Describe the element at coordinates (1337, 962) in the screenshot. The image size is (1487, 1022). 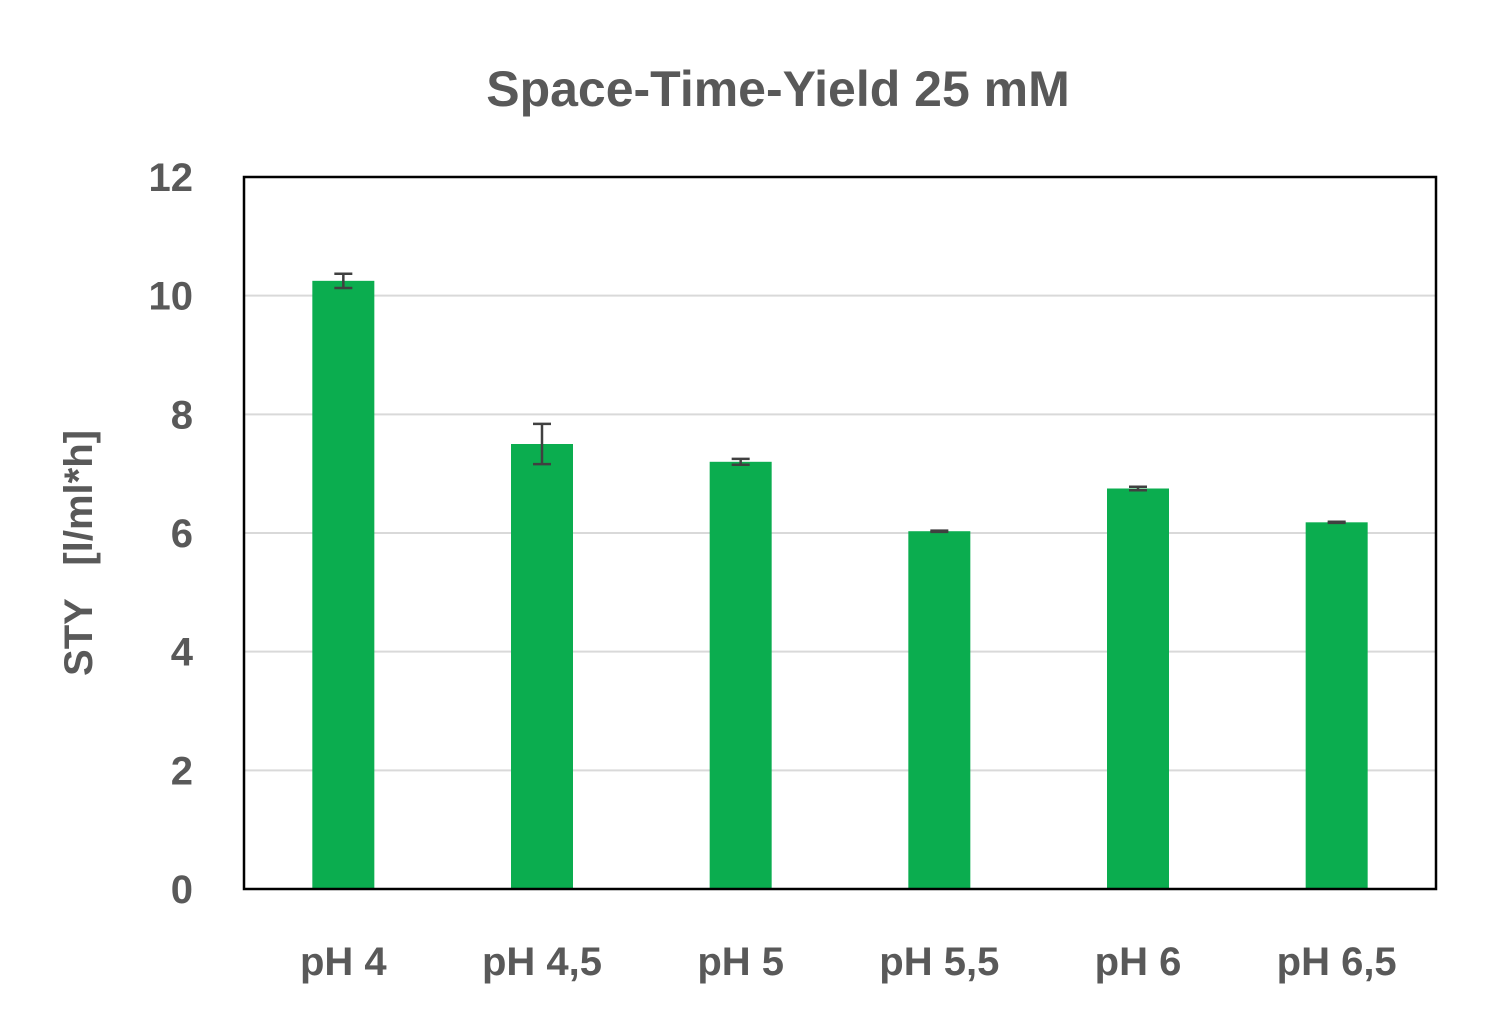
I see `x-tick-label: pH 6,5` at that location.